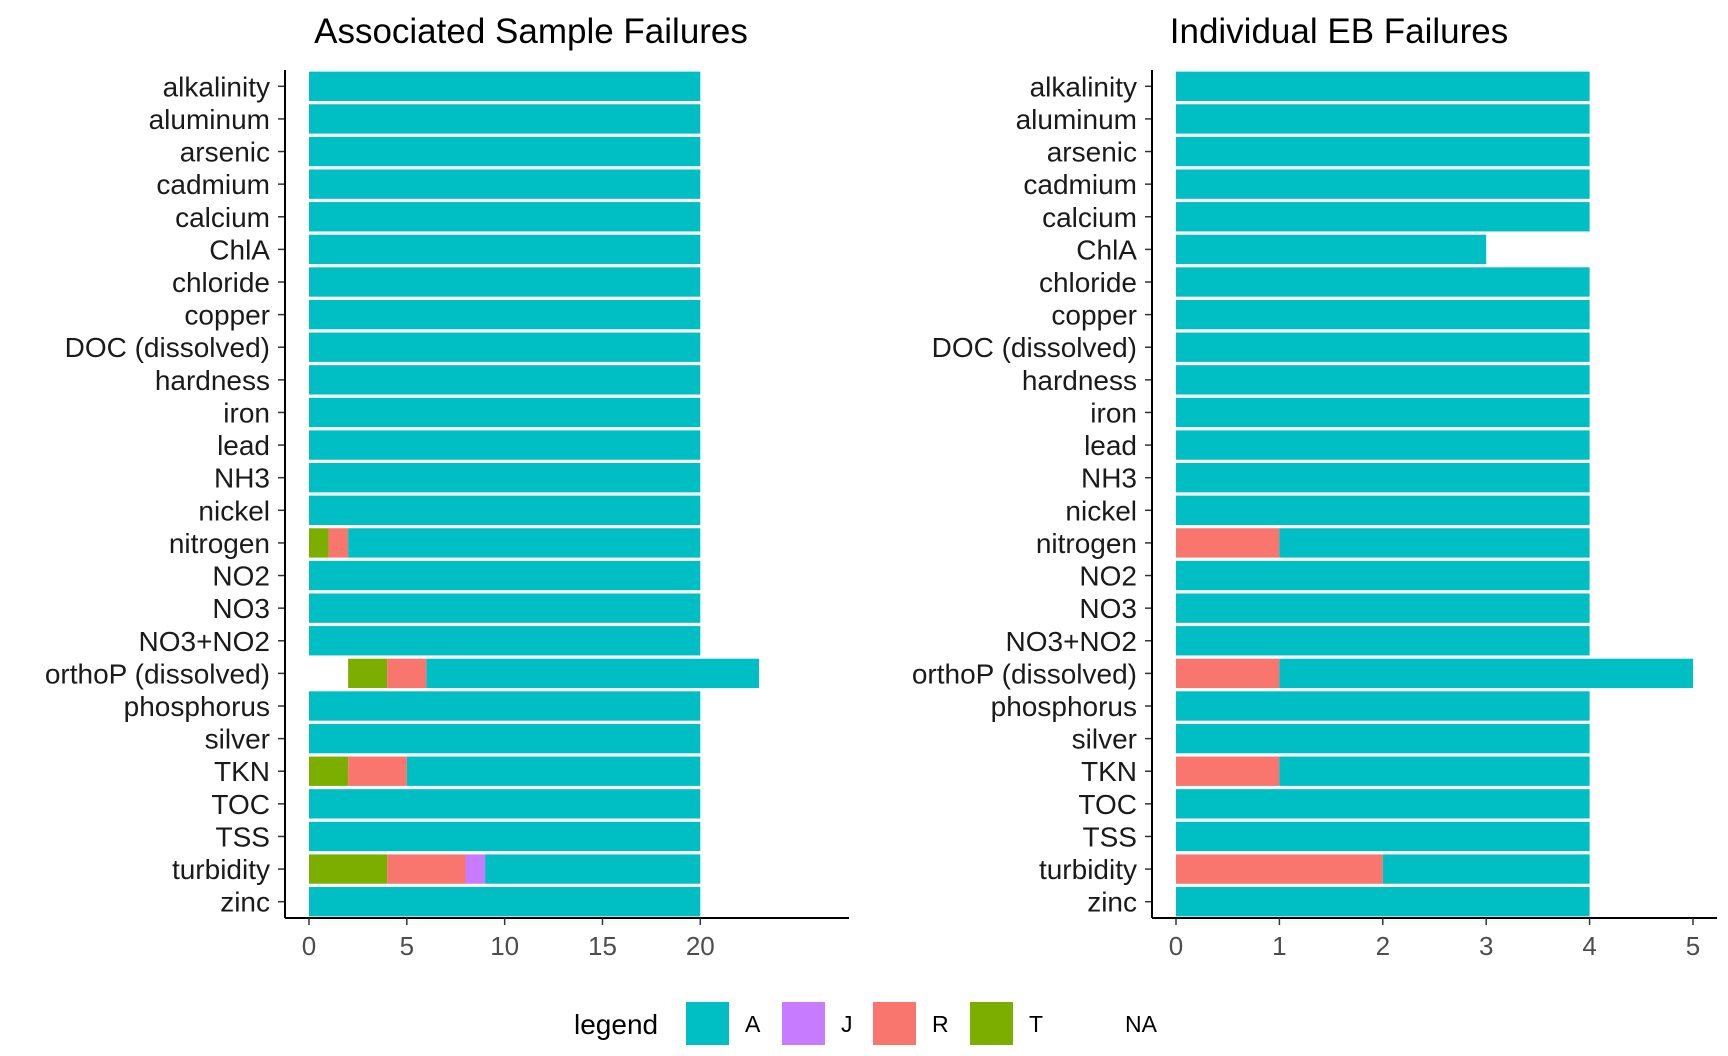 The height and width of the screenshot is (1056, 1728). Describe the element at coordinates (1383, 946) in the screenshot. I see `x-tick-label: 2` at that location.